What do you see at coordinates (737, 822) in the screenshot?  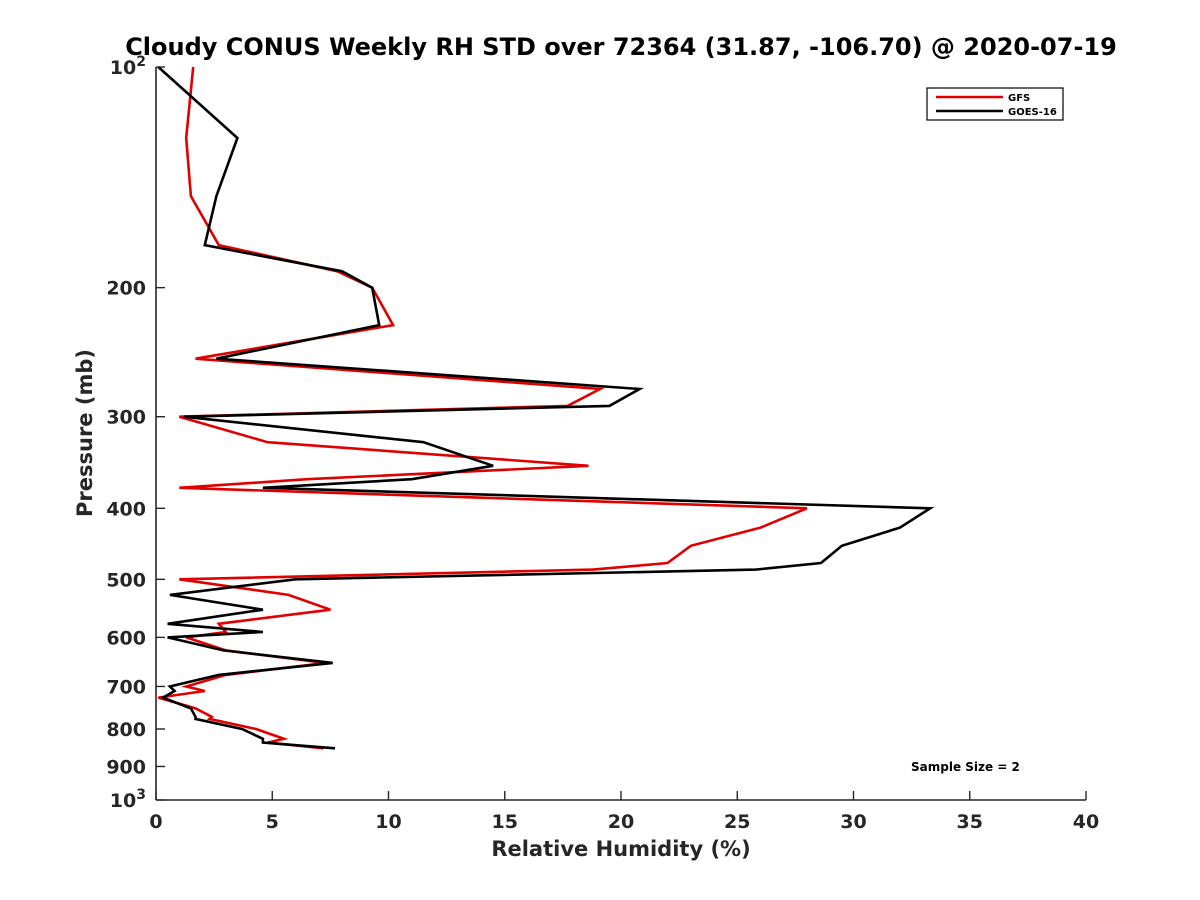 I see `x-tick-label: 25` at bounding box center [737, 822].